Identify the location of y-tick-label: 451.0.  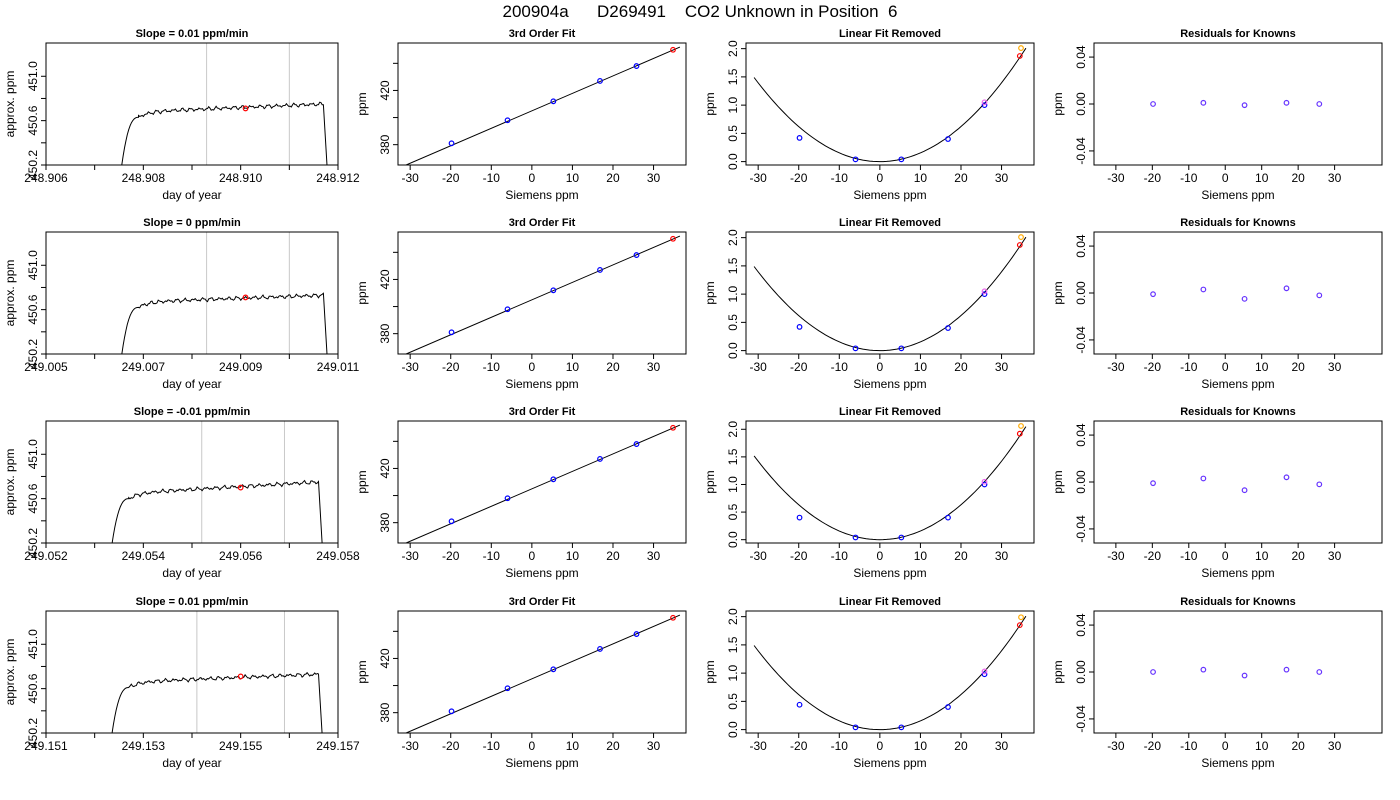
(33, 454).